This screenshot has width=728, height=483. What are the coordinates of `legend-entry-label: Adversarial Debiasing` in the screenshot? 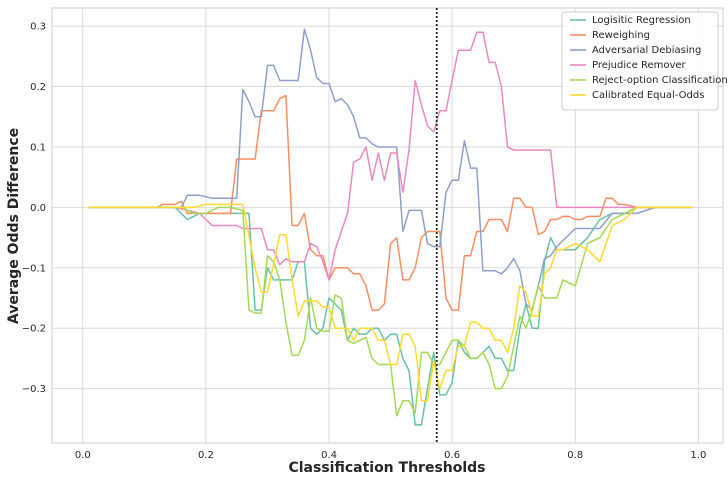 It's located at (646, 50).